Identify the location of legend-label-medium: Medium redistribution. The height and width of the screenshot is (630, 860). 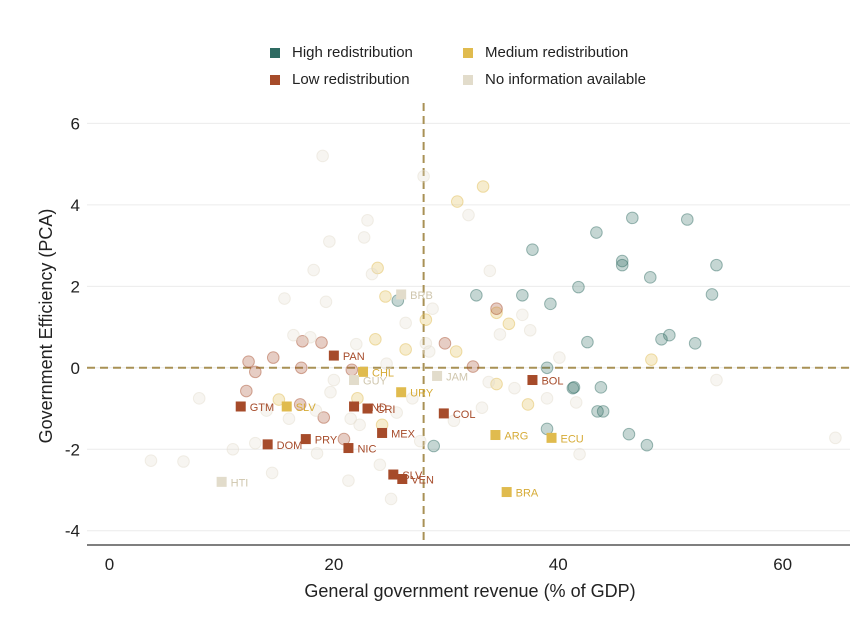
(557, 52).